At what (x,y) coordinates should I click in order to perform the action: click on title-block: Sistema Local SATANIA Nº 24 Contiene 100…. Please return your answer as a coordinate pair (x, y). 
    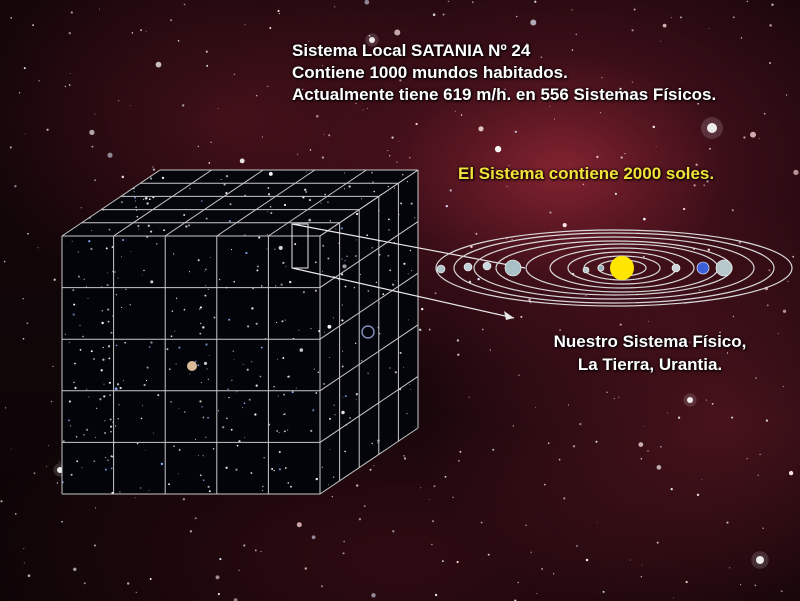
    Looking at the image, I should click on (504, 73).